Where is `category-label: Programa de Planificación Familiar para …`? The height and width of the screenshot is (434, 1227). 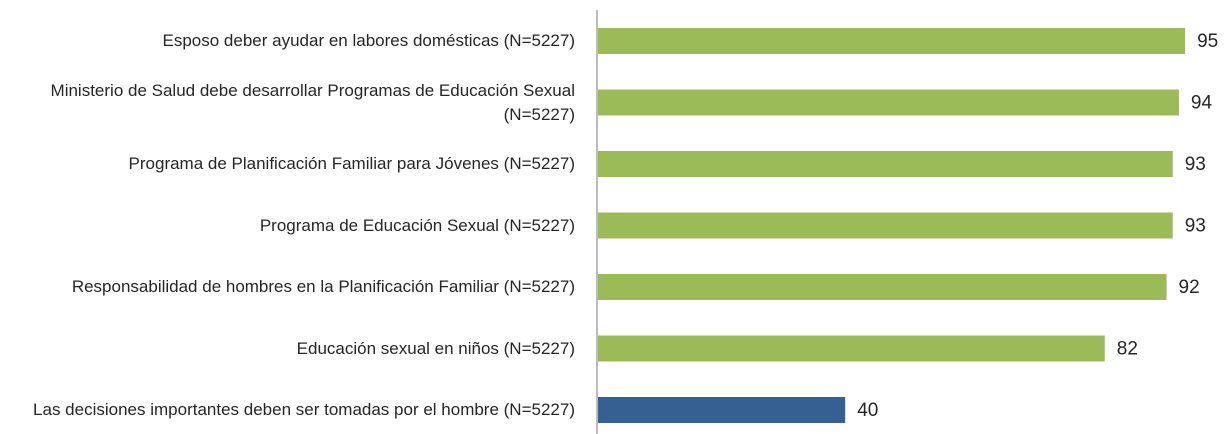 category-label: Programa de Planificación Familiar para … is located at coordinates (351, 163).